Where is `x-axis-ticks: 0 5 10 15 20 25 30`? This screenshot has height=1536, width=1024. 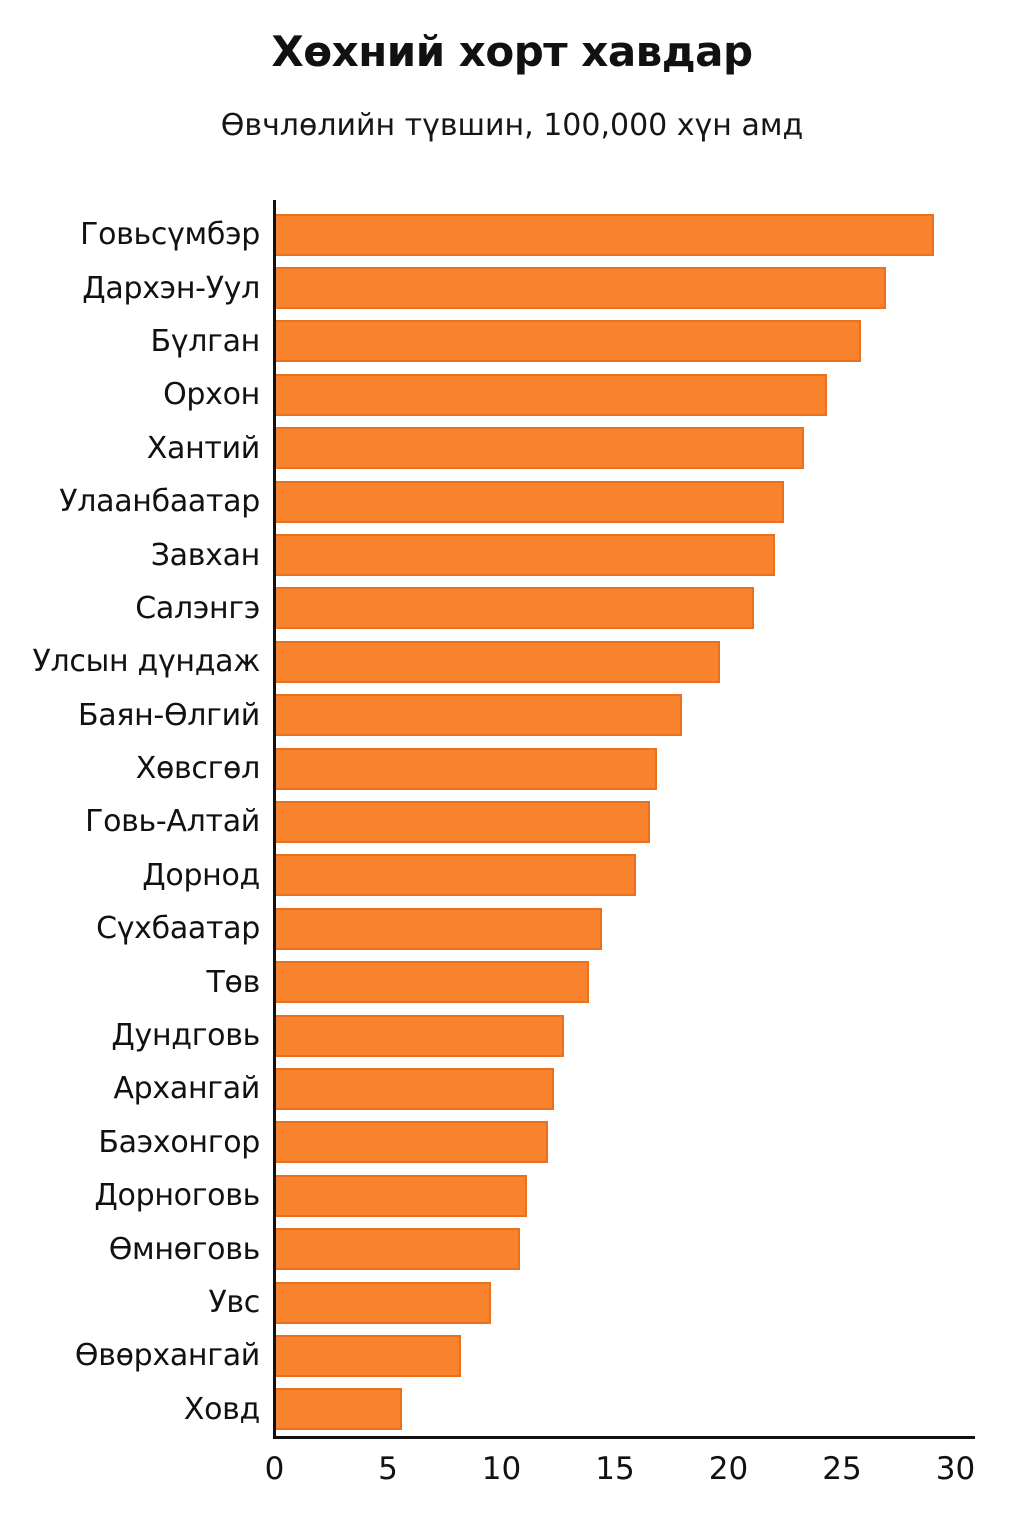
x-axis-ticks: 0 5 10 15 20 25 30 is located at coordinates (512, 1474).